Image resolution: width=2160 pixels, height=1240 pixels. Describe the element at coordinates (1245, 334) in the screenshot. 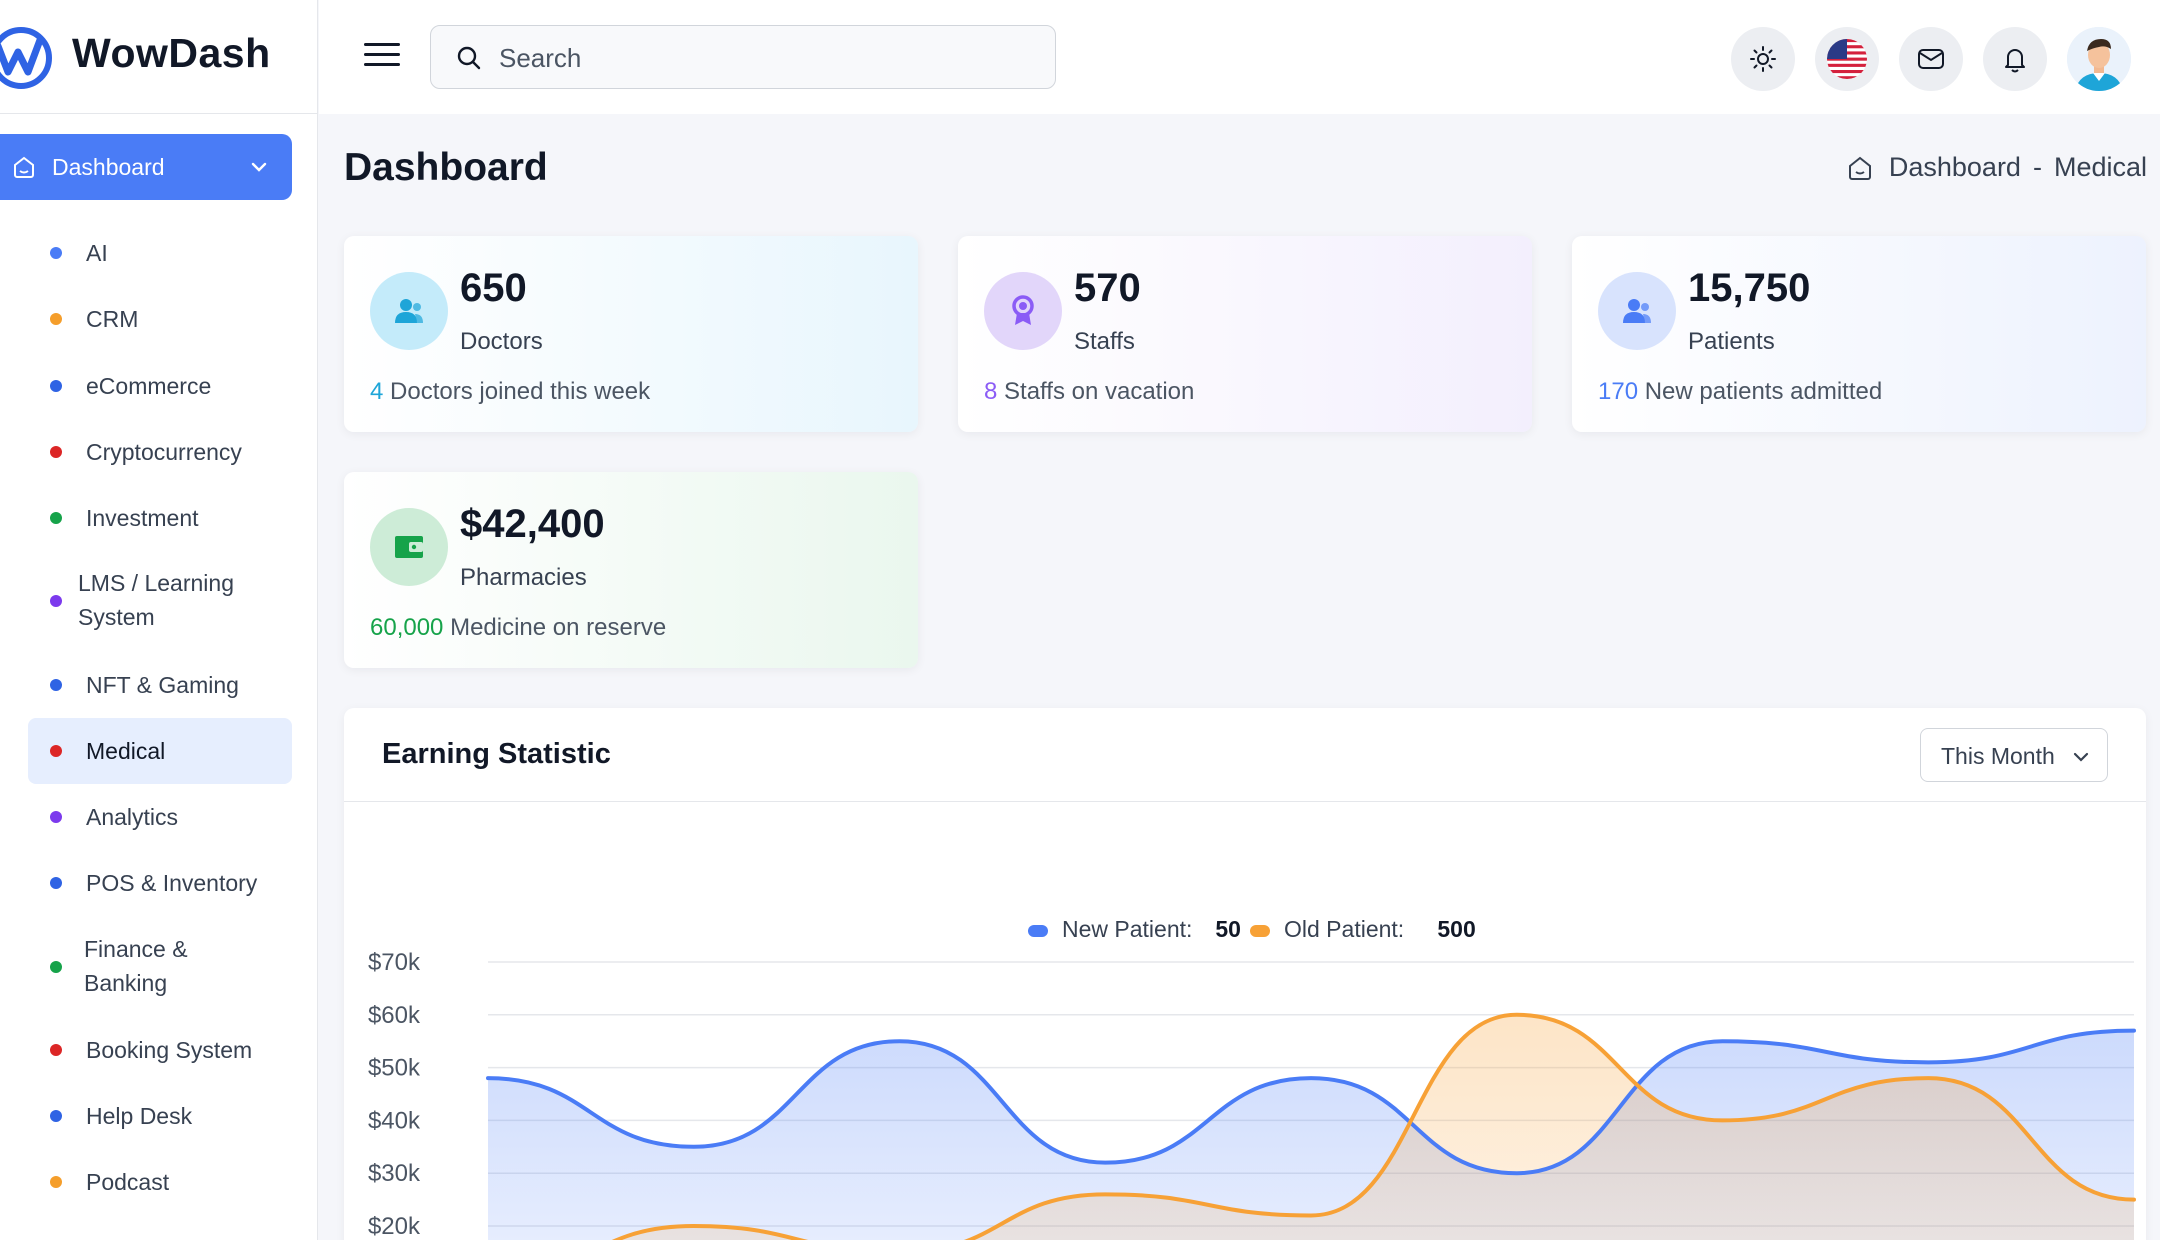

I see `stat-card-staffs: 570 Staffs 8 Staffs on vacation` at that location.